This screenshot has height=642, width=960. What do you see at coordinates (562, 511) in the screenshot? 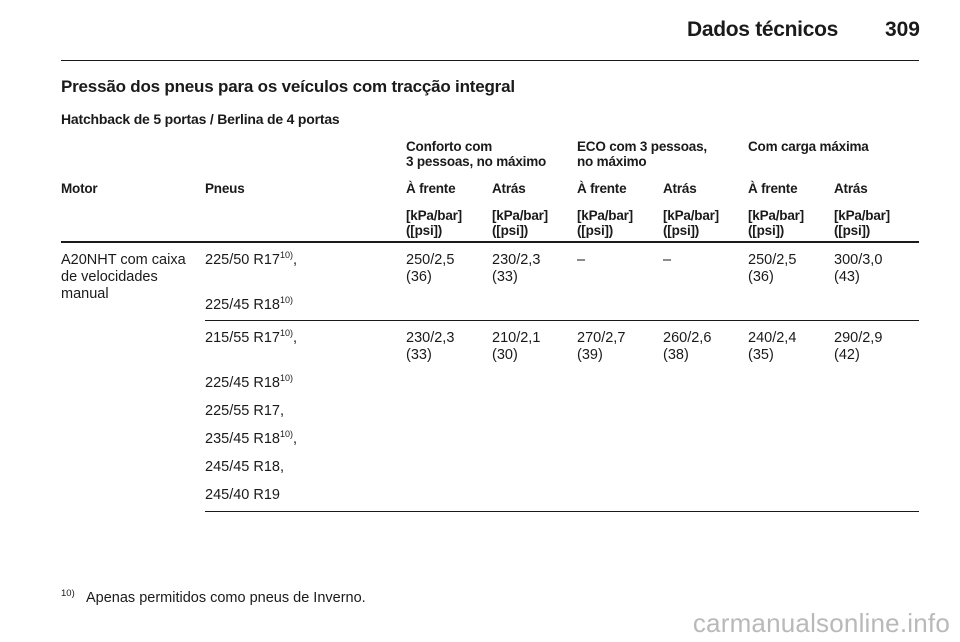
I see `table-bottom-rule` at bounding box center [562, 511].